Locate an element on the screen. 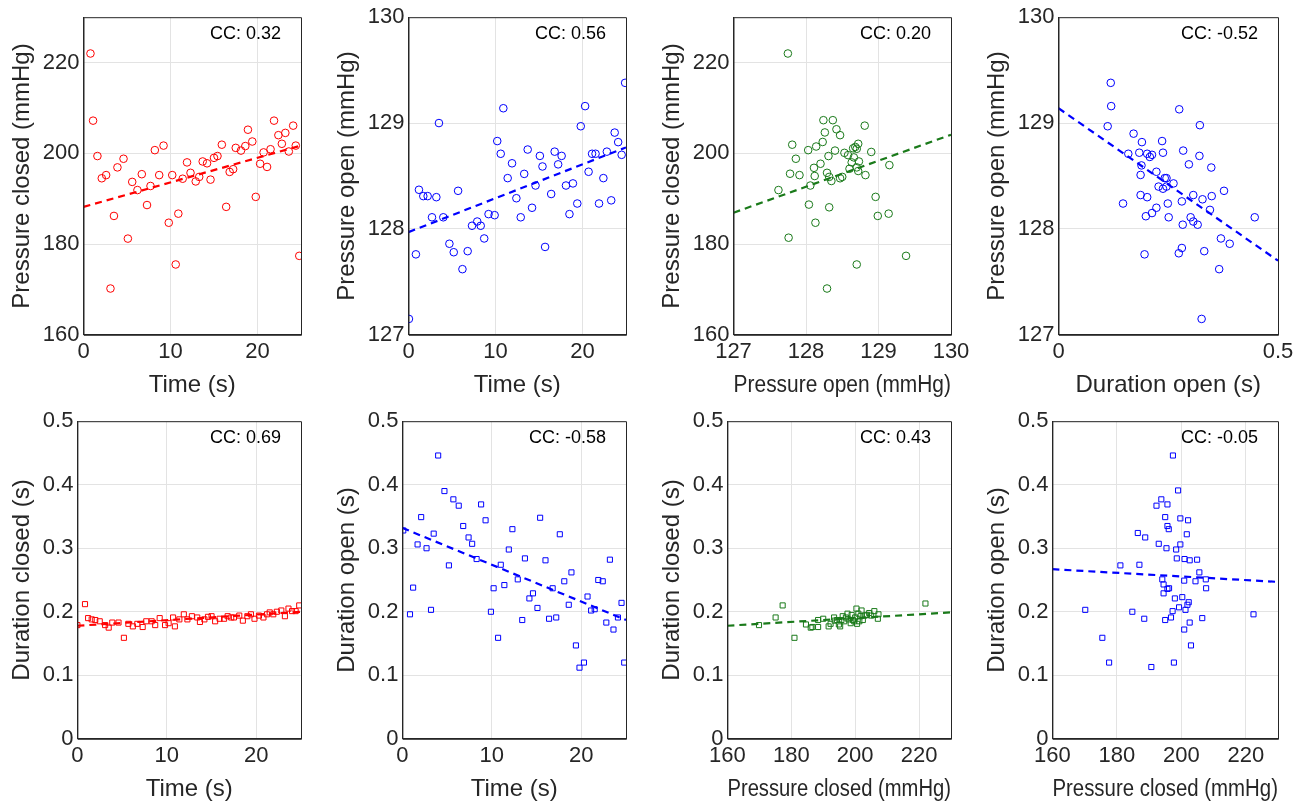 This screenshot has height=809, width=1300. annotation: CC: 0.32 is located at coordinates (245, 33).